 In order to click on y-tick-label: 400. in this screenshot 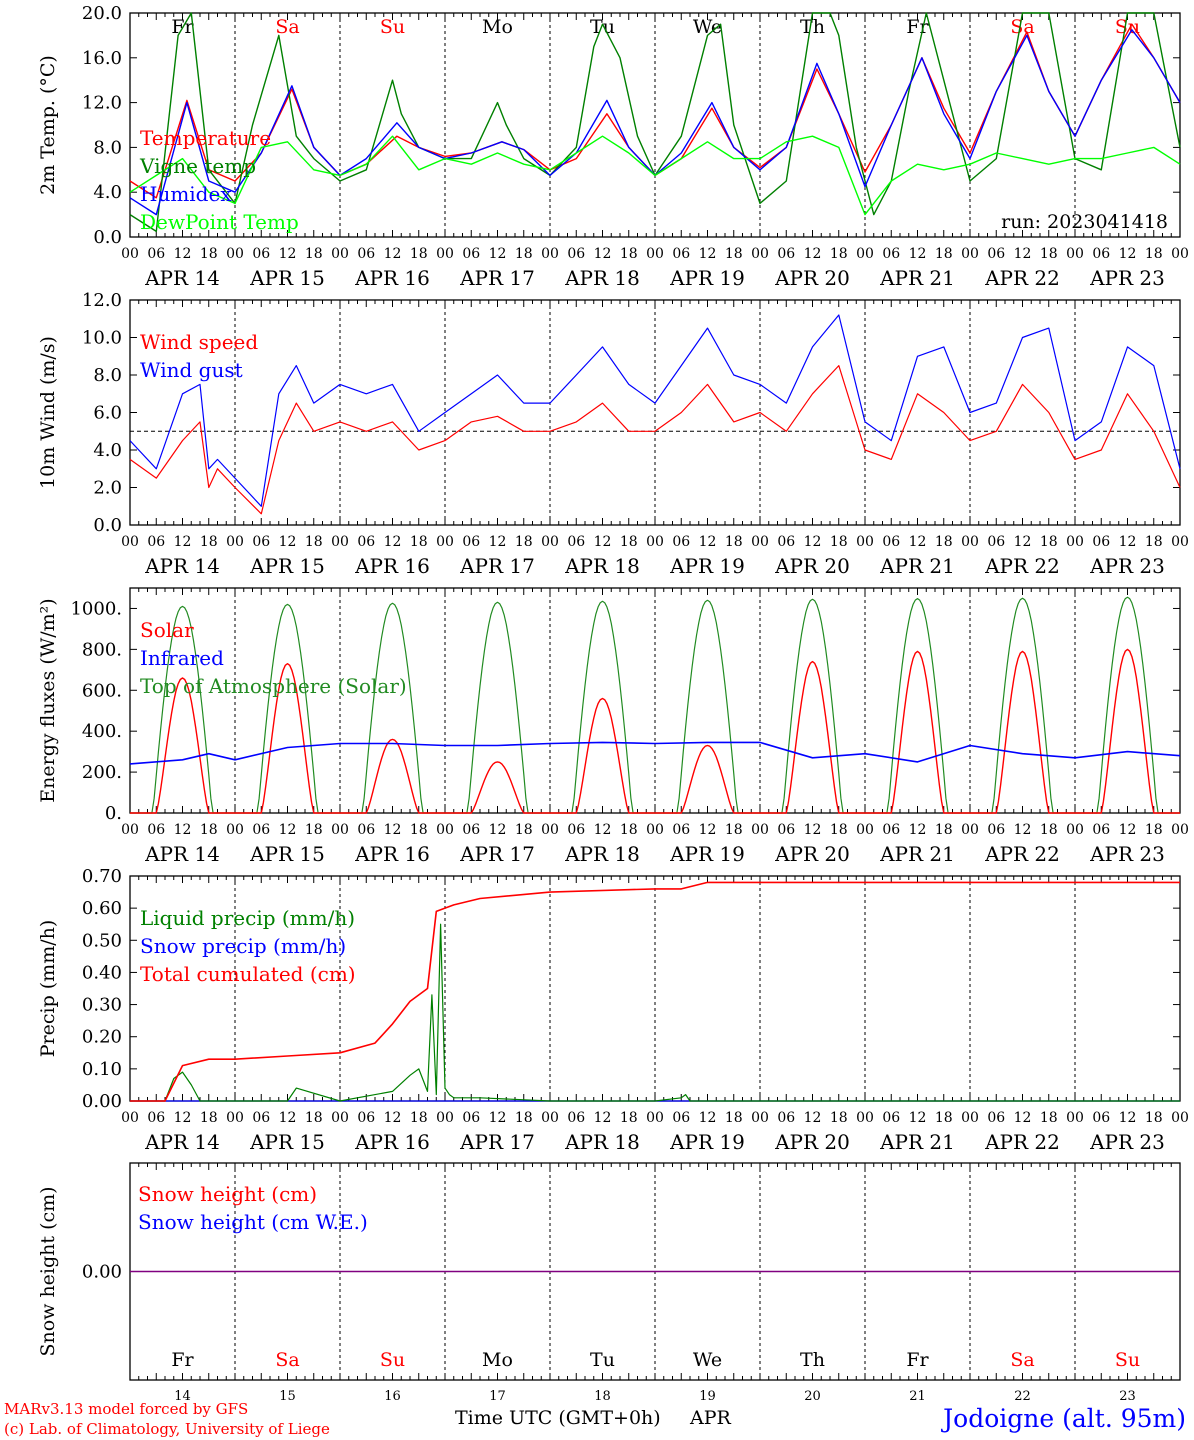, I will do `click(102, 731)`.